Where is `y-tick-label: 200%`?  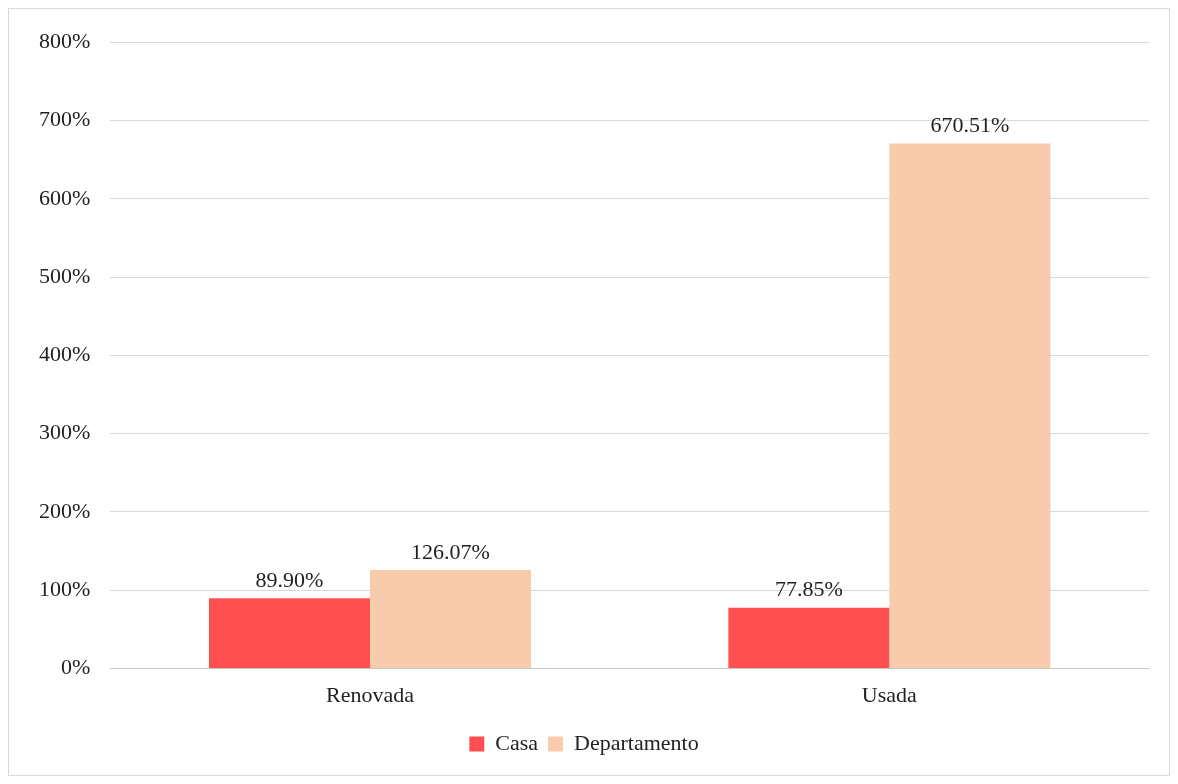 y-tick-label: 200% is located at coordinates (65, 510).